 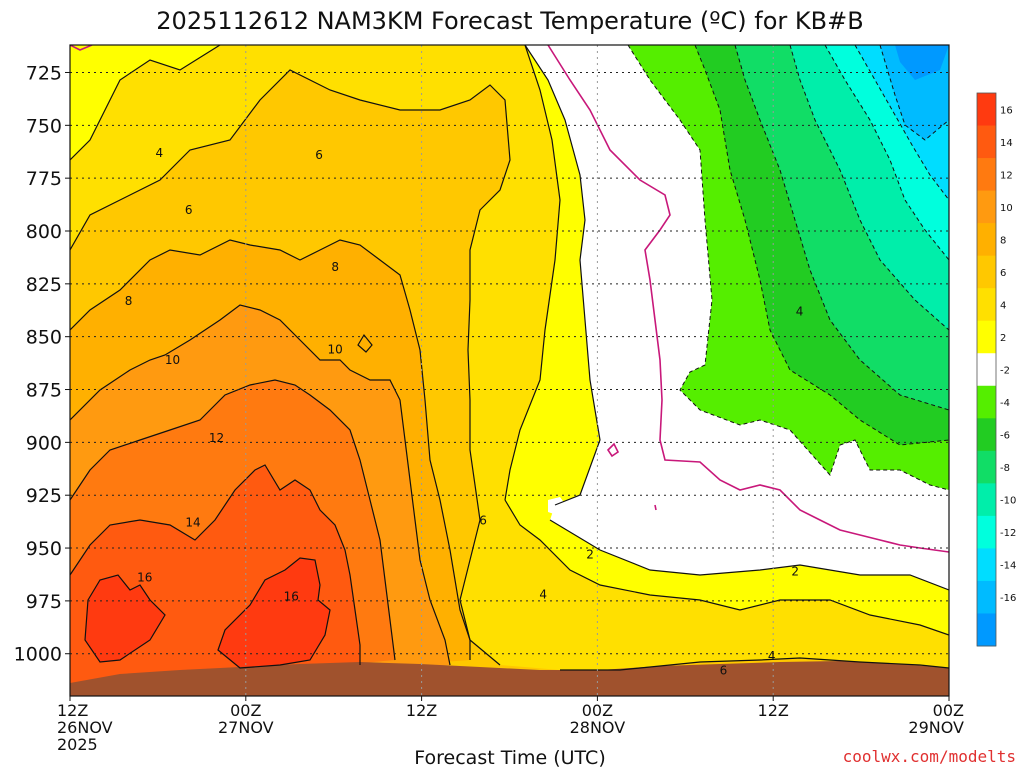 I want to click on contour-line-6-low, so click(x=754, y=664).